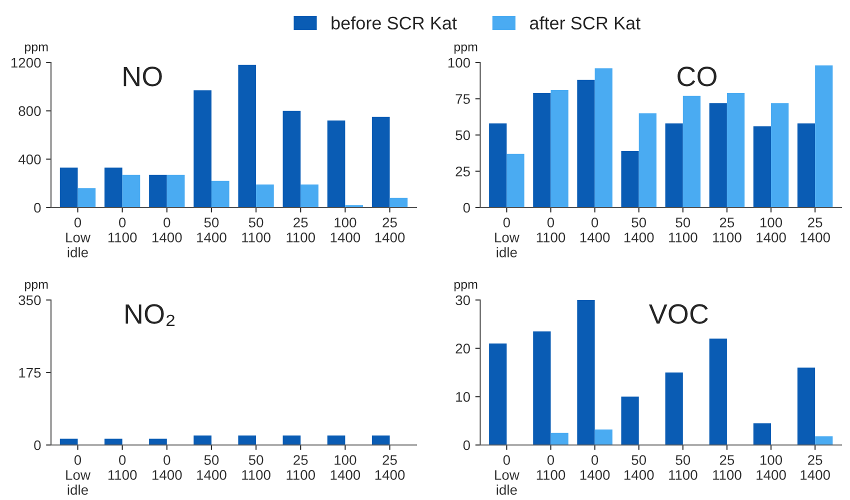  What do you see at coordinates (697, 76) in the screenshot?
I see `chart-title: CO` at bounding box center [697, 76].